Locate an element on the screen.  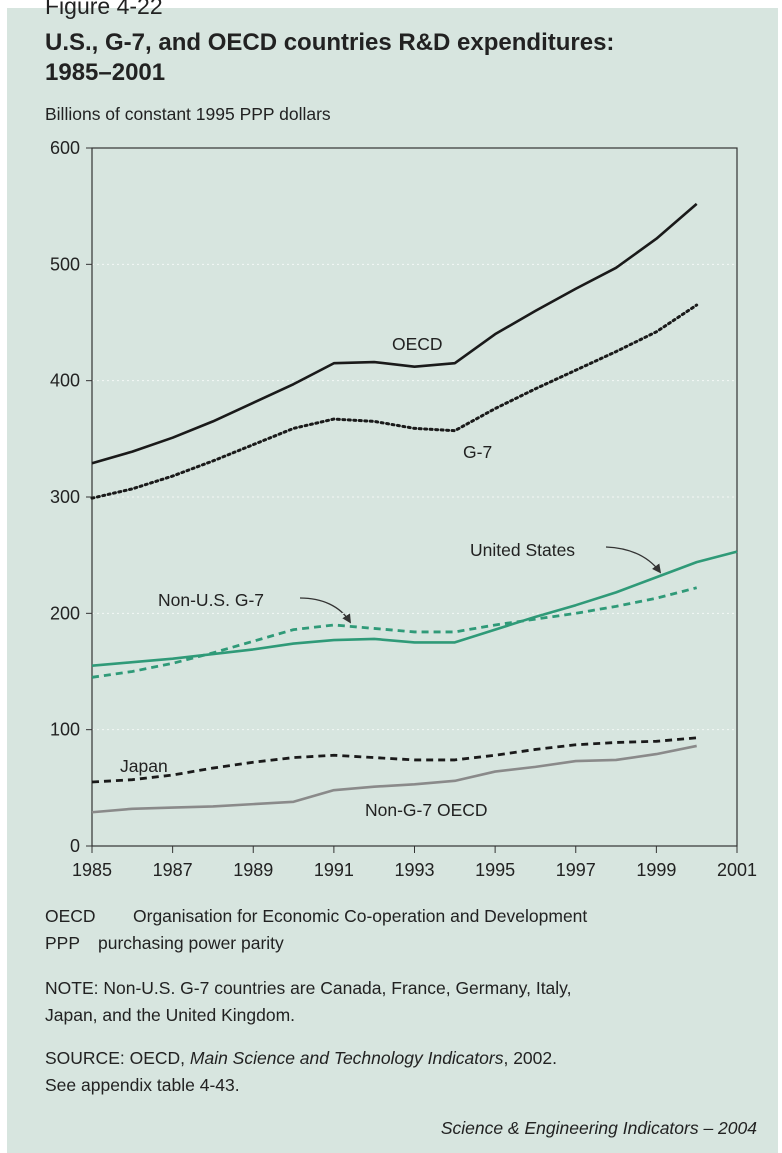
y-tick-label: 500 is located at coordinates (65, 264).